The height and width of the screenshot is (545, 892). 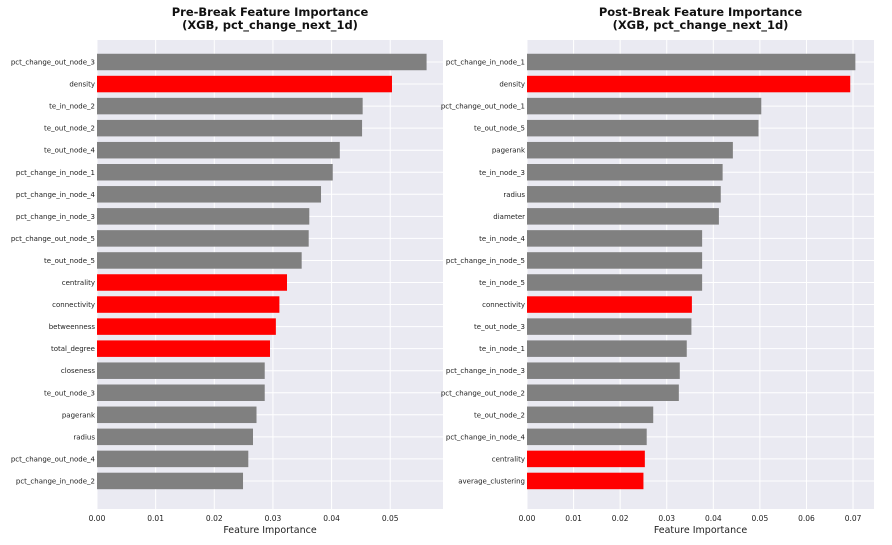 I want to click on chart0-category-label: te_out_node_3, so click(x=69, y=393).